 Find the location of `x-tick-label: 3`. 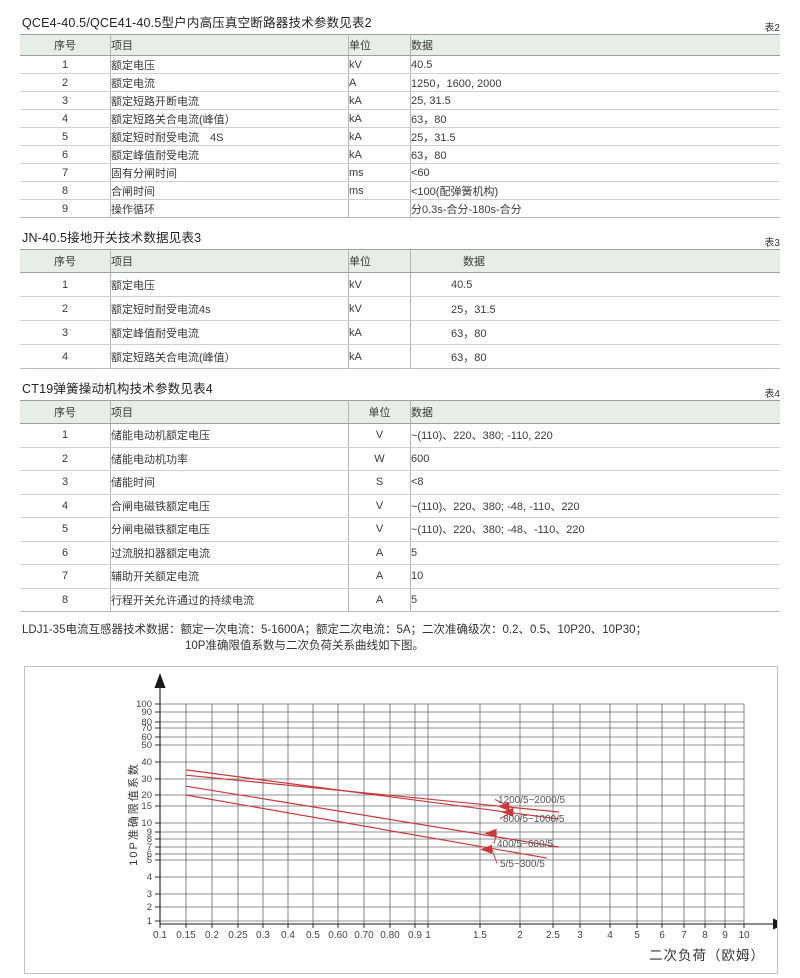

x-tick-label: 3 is located at coordinates (580, 935).